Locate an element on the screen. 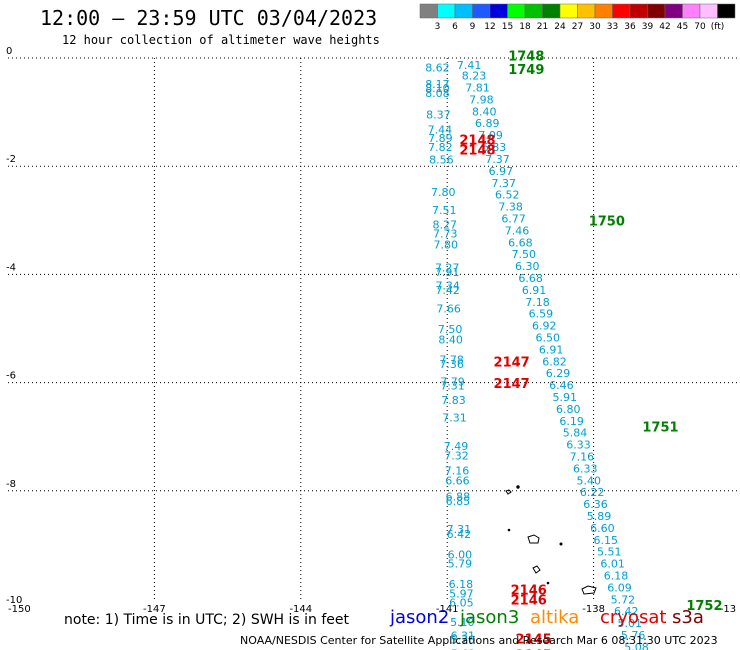 The image size is (740, 650). x-tick-label: -13 is located at coordinates (728, 609).